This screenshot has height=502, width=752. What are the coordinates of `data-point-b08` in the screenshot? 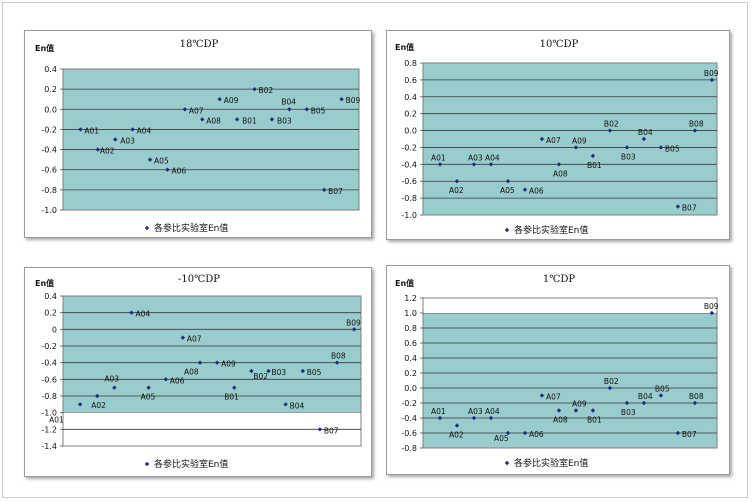 It's located at (337, 362).